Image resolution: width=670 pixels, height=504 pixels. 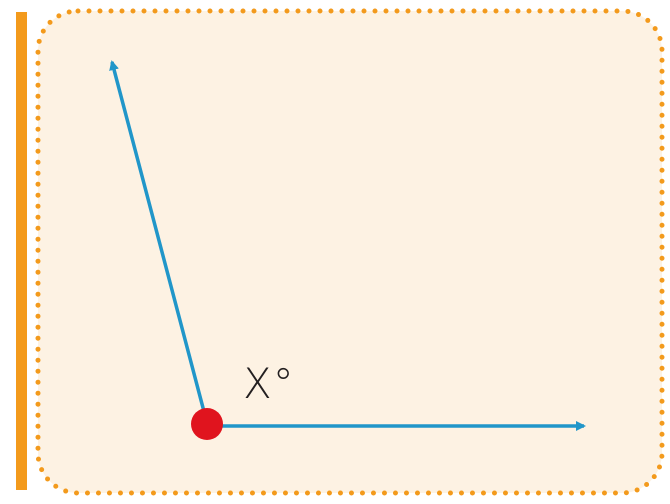 I want to click on ray-slanted, so click(x=159, y=242).